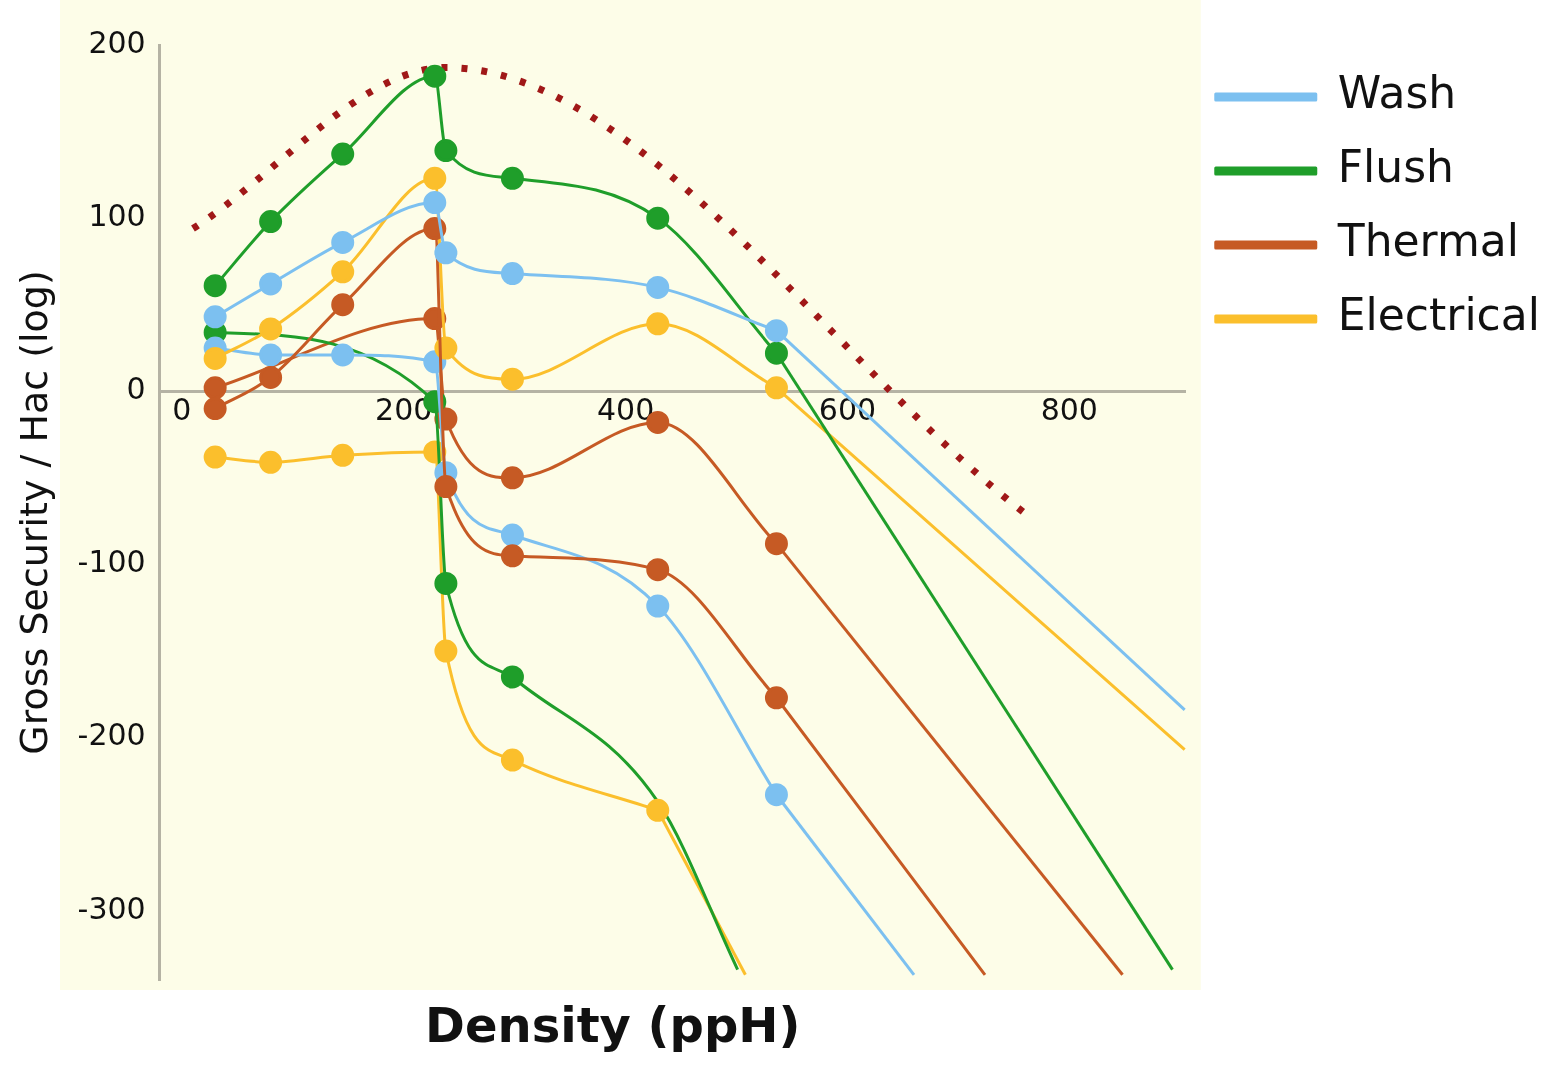  Describe the element at coordinates (111, 735) in the screenshot. I see `y-tick-label: -200` at that location.